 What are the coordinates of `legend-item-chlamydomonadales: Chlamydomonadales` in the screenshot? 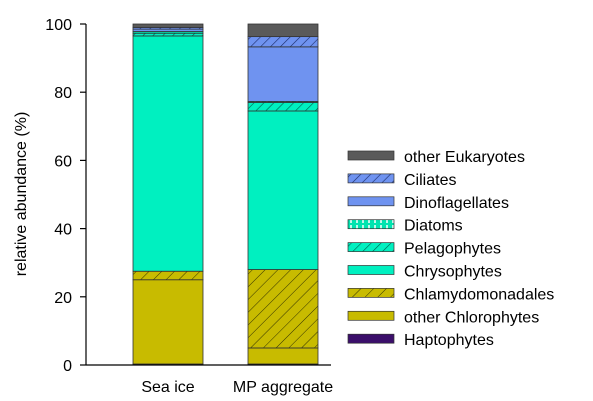 It's located at (450, 294).